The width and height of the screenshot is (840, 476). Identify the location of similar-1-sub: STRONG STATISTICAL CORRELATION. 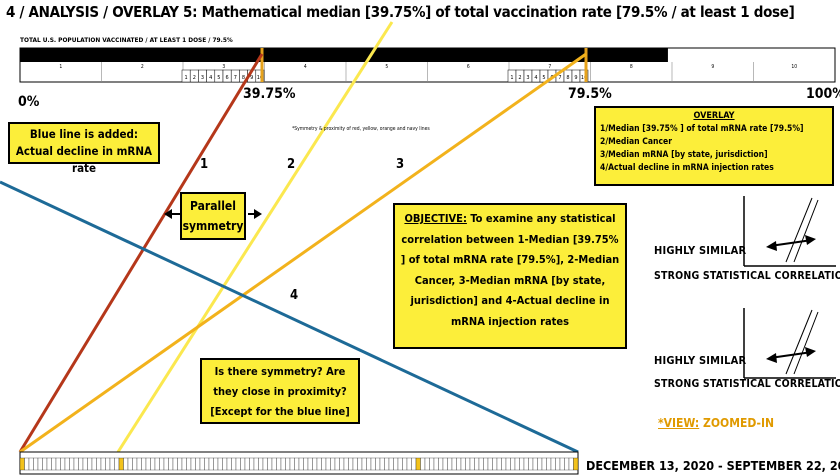
(747, 276).